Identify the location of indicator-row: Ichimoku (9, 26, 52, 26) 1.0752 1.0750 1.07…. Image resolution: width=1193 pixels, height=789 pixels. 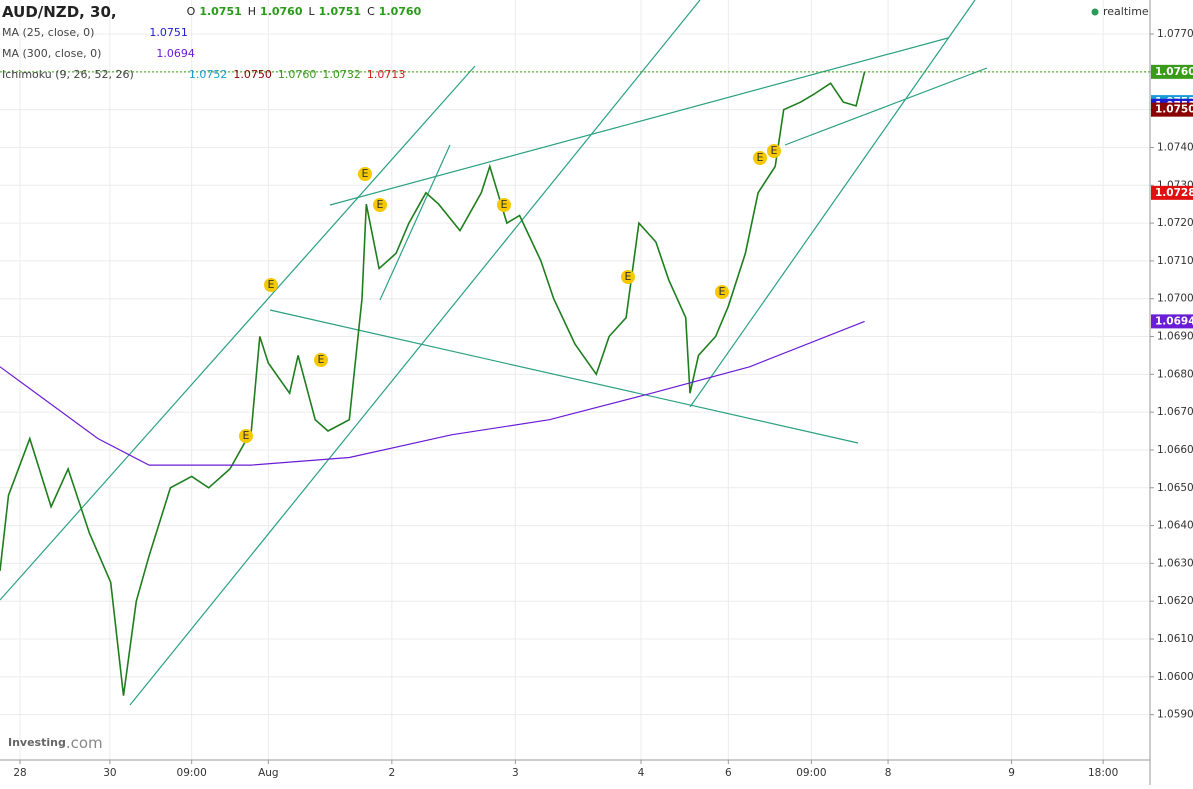
(203, 74).